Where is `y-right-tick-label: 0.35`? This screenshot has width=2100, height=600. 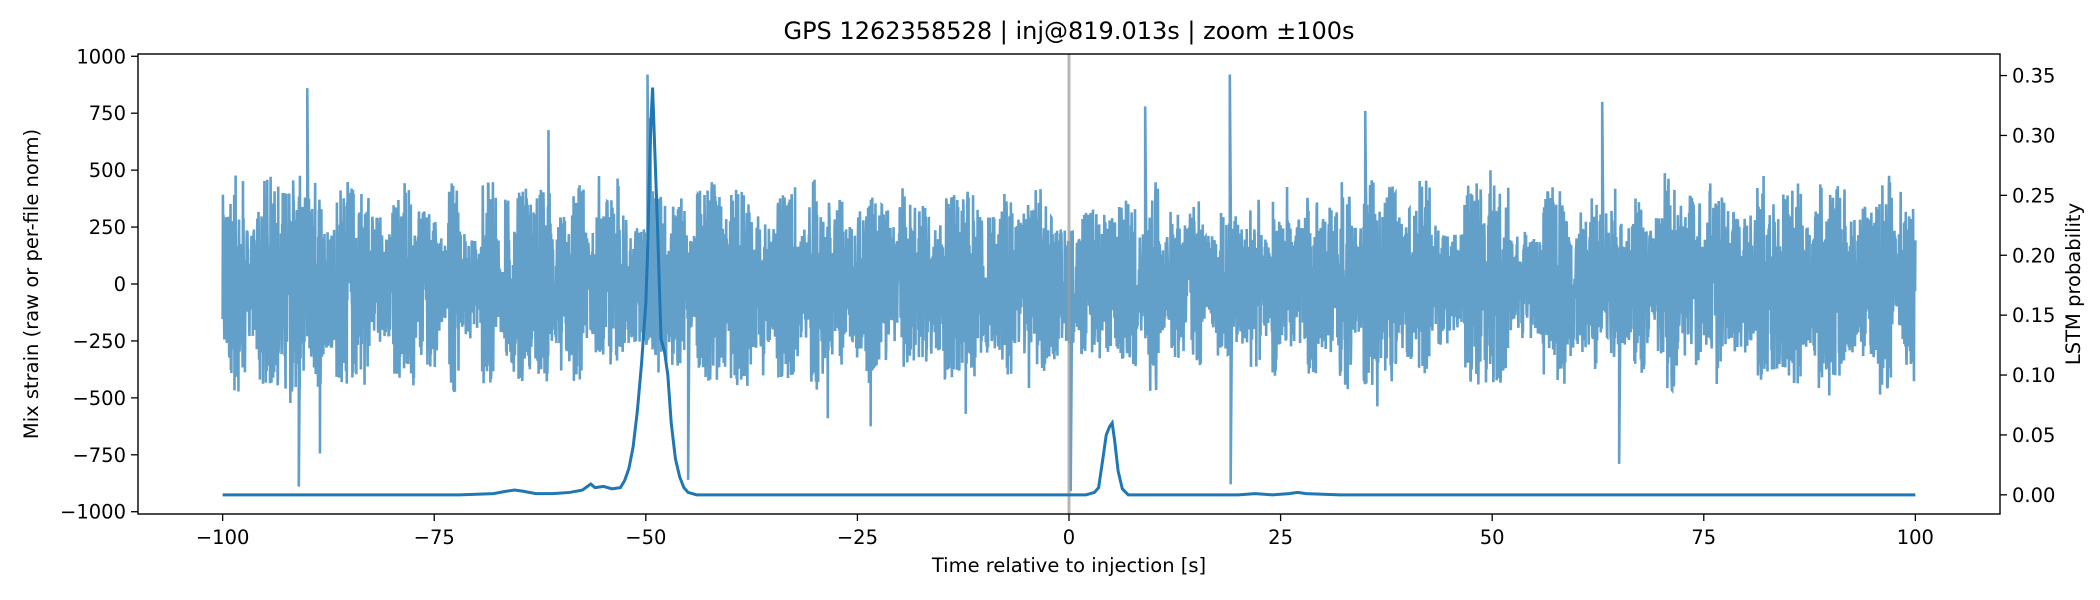 y-right-tick-label: 0.35 is located at coordinates (2033, 76).